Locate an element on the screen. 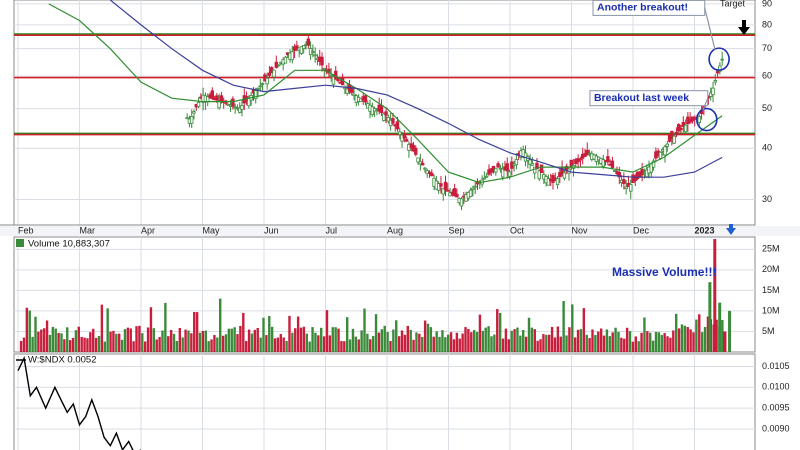 This screenshot has height=450, width=800. annotation-pointer is located at coordinates (710, 29).